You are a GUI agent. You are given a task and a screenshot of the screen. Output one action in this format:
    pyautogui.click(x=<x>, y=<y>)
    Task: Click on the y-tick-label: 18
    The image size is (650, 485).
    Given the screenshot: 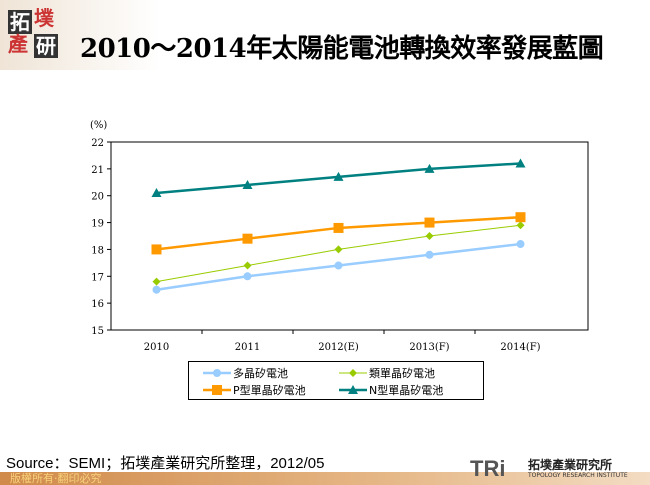 What is the action you would take?
    pyautogui.click(x=97, y=250)
    